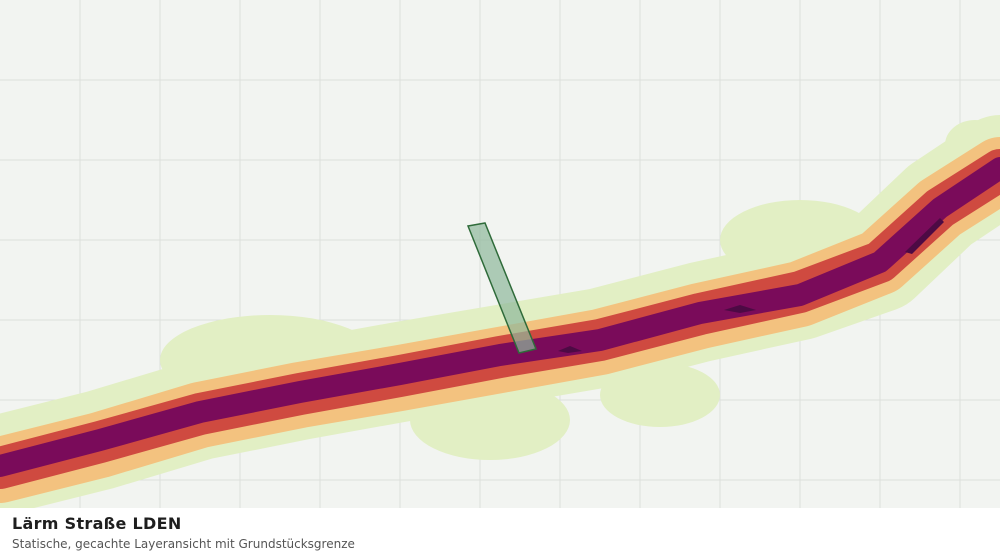 The image size is (1000, 560). Describe the element at coordinates (751, 285) in the screenshot. I see `noise-zone-max` at that location.